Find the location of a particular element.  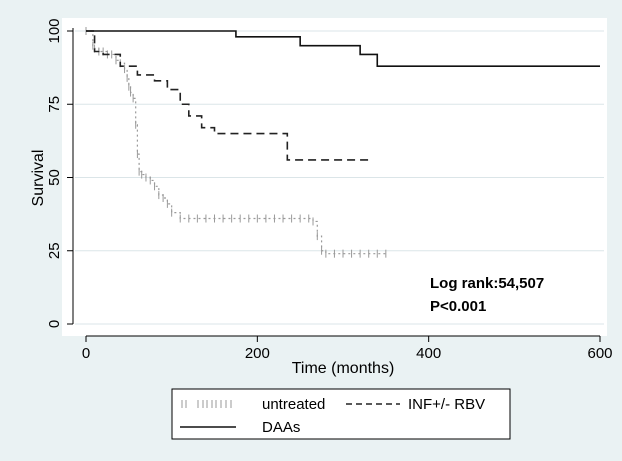

x-axis-title: Time (months) is located at coordinates (343, 368).